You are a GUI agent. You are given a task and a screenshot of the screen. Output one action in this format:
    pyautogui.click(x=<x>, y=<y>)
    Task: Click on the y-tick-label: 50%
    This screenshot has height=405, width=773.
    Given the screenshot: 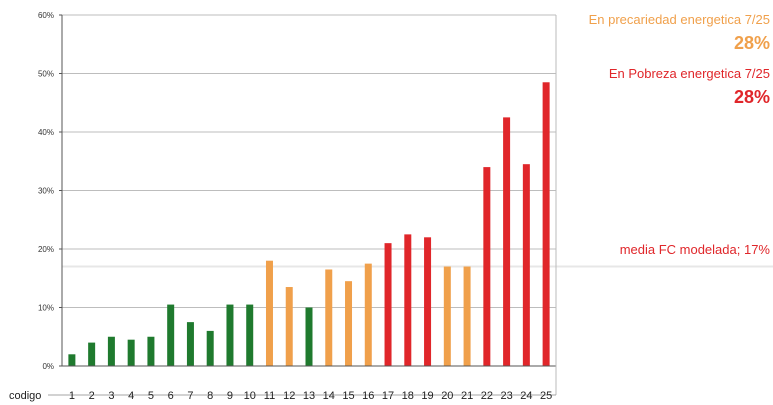 What is the action you would take?
    pyautogui.click(x=46, y=74)
    